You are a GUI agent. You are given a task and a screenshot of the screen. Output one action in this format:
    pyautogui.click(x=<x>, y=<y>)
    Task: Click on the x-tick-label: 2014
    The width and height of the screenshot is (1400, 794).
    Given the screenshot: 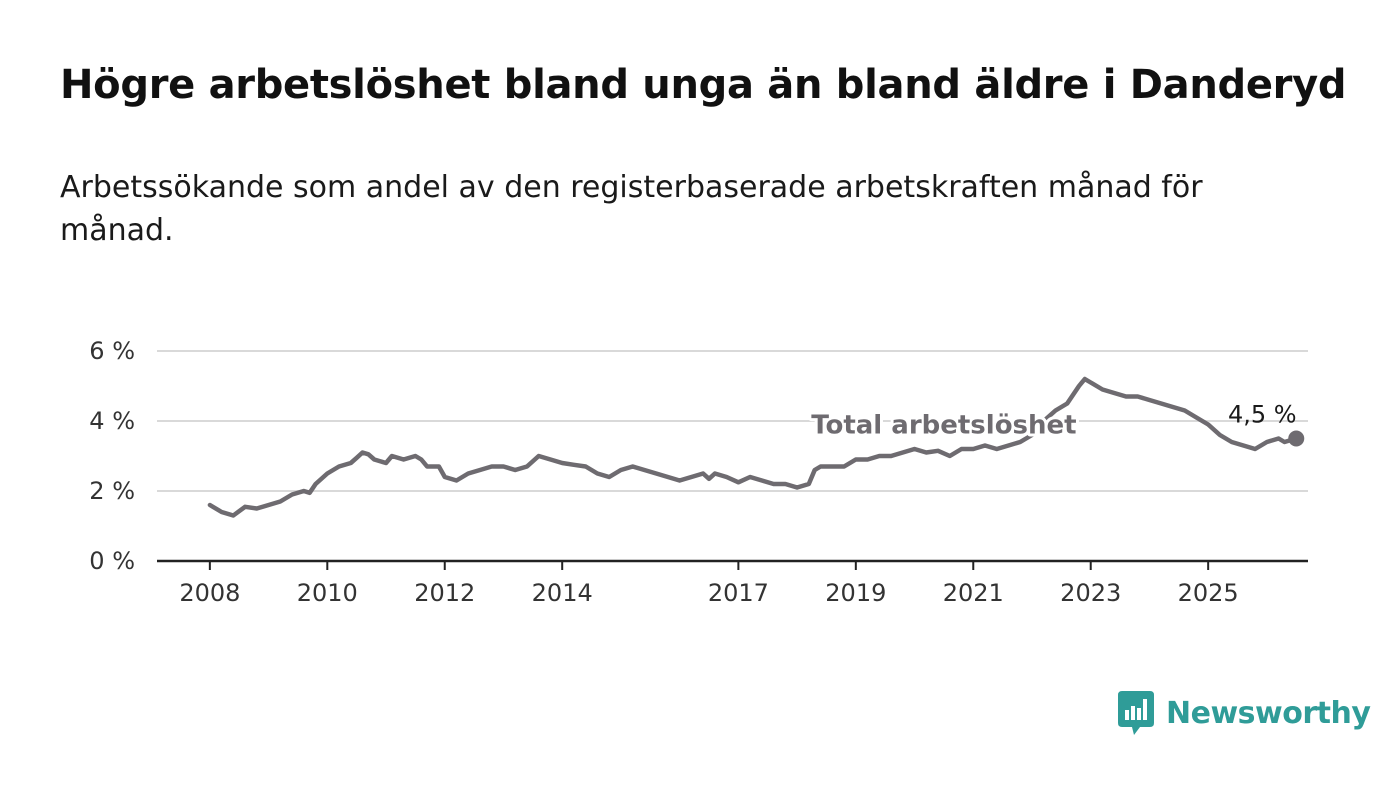 What is the action you would take?
    pyautogui.click(x=562, y=593)
    